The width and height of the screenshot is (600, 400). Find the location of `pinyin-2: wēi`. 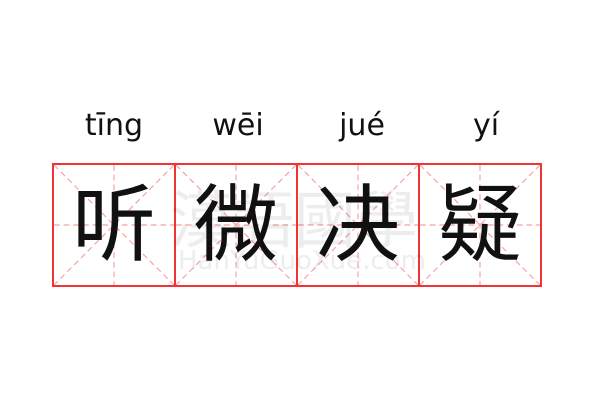

pinyin-2: wēi is located at coordinates (238, 125).